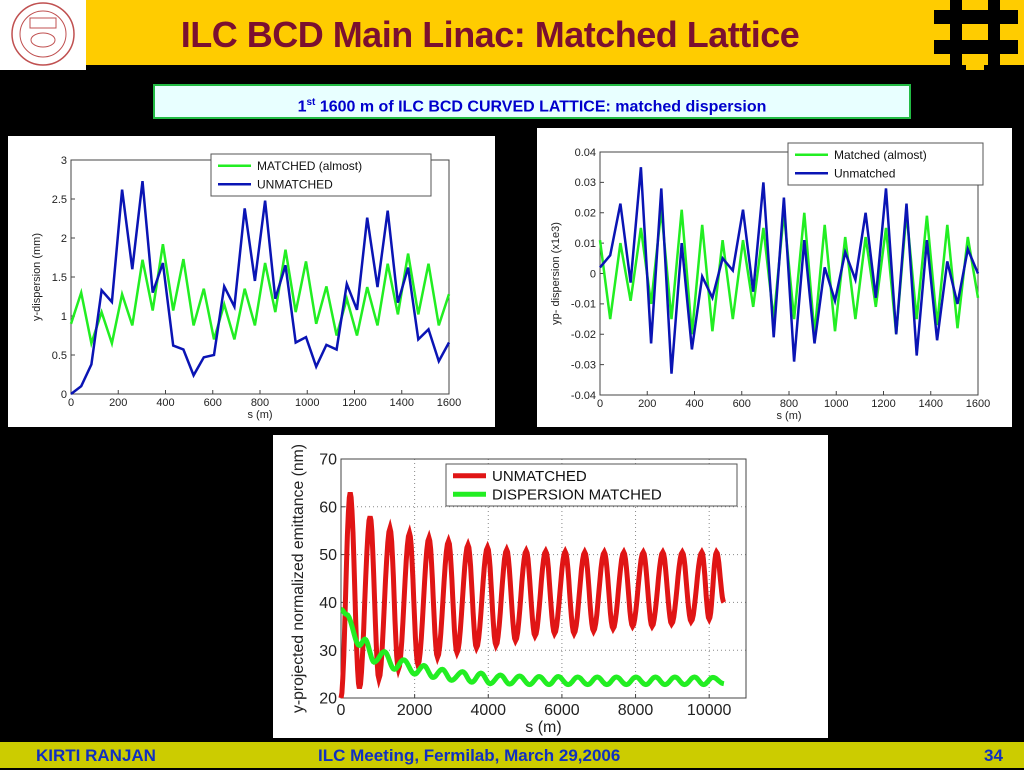  What do you see at coordinates (328, 460) in the screenshot?
I see `y-tick-label: 70` at bounding box center [328, 460].